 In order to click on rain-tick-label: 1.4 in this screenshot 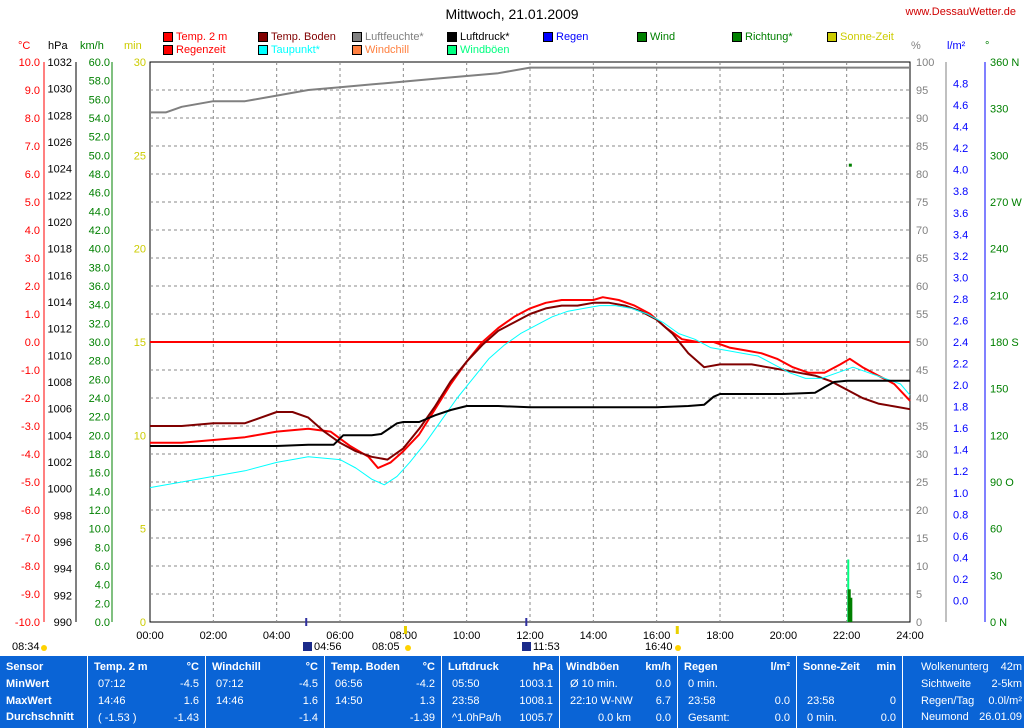, I will do `click(960, 451)`.